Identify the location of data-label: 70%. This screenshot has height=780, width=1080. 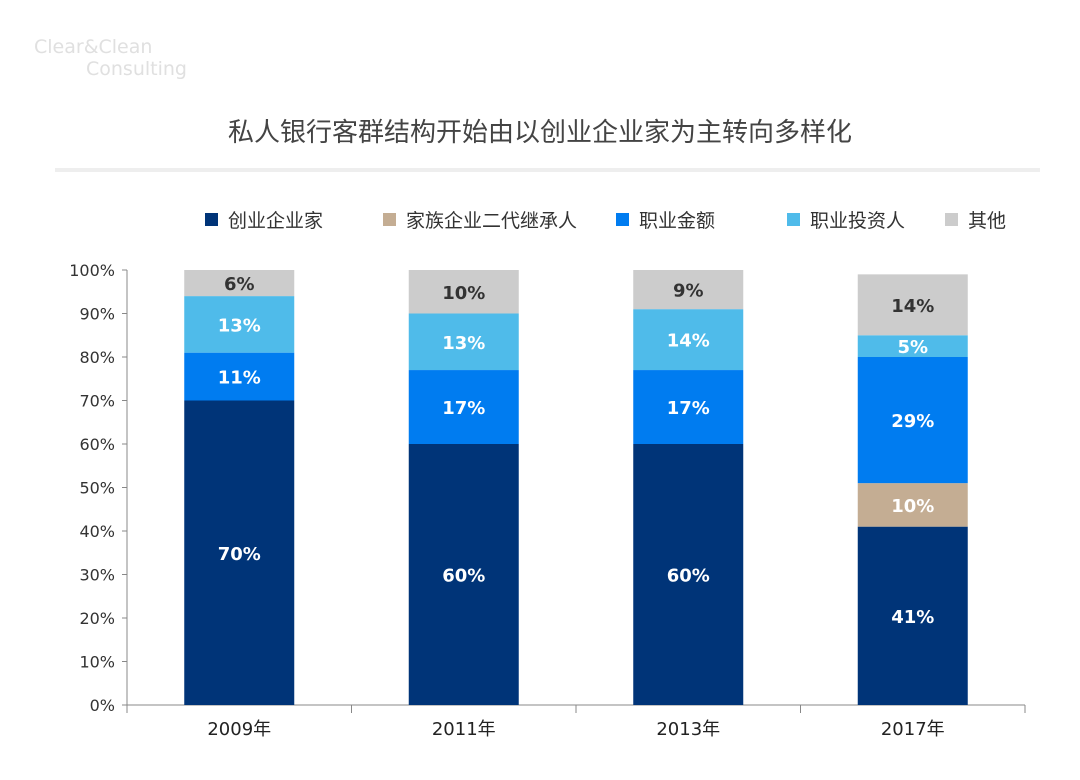
(239, 554).